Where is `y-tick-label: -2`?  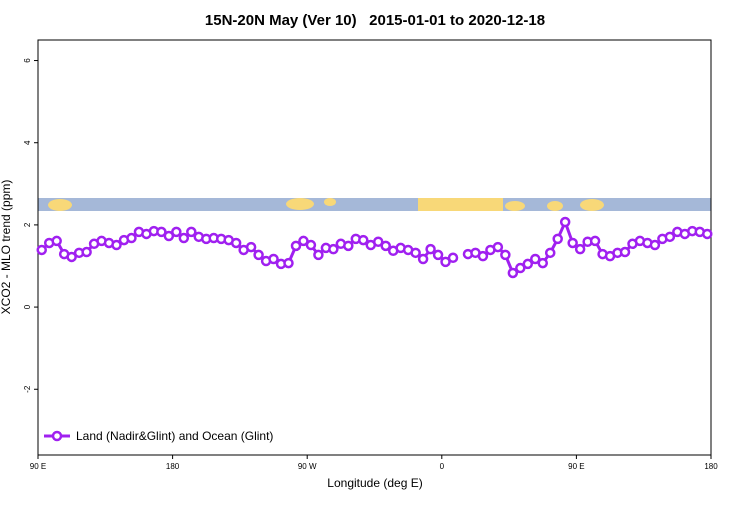
y-tick-label: -2 is located at coordinates (27, 389).